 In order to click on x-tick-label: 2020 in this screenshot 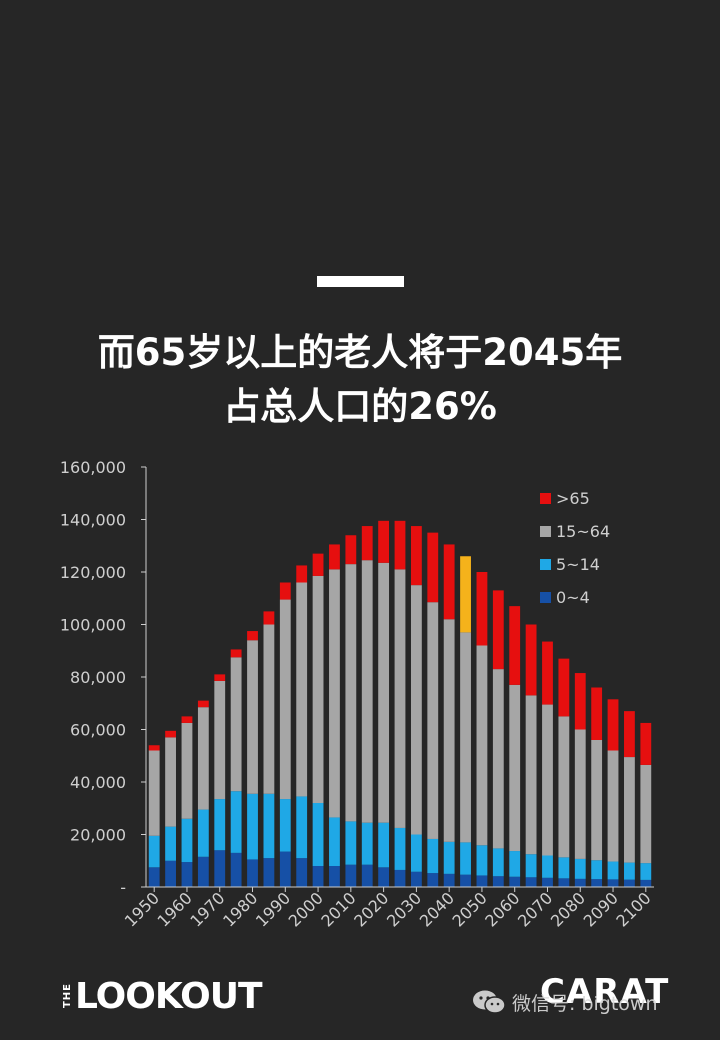, I will do `click(371, 909)`.